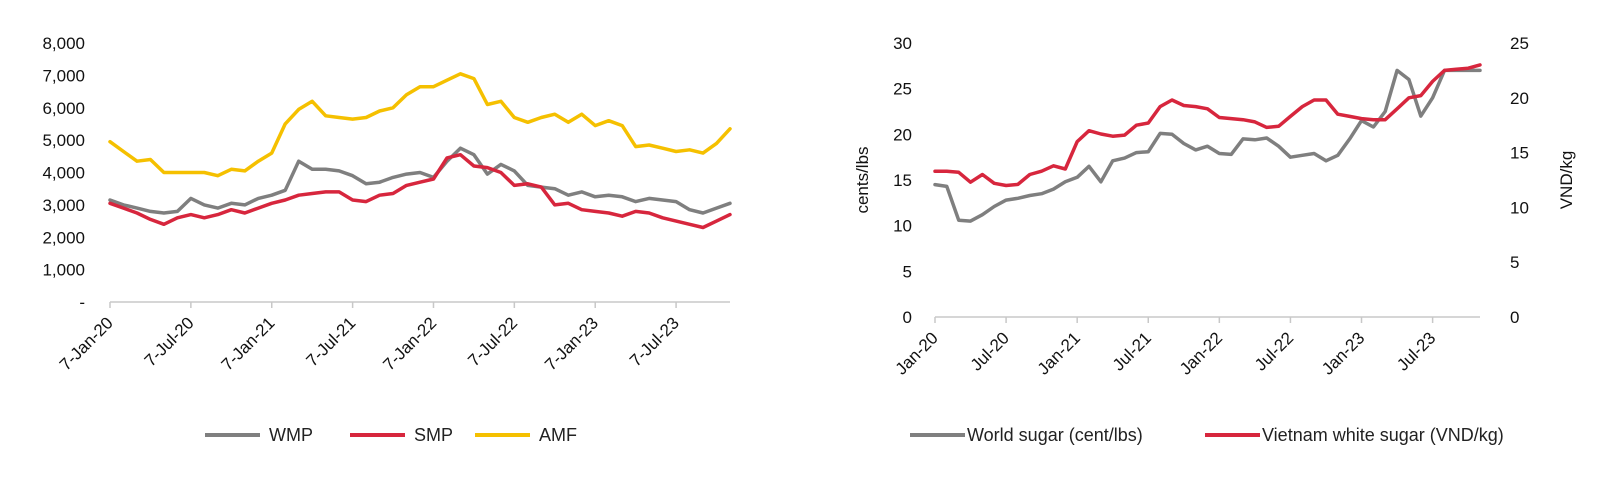 This screenshot has width=1600, height=484. I want to click on y-tick-label: 10, so click(902, 226).